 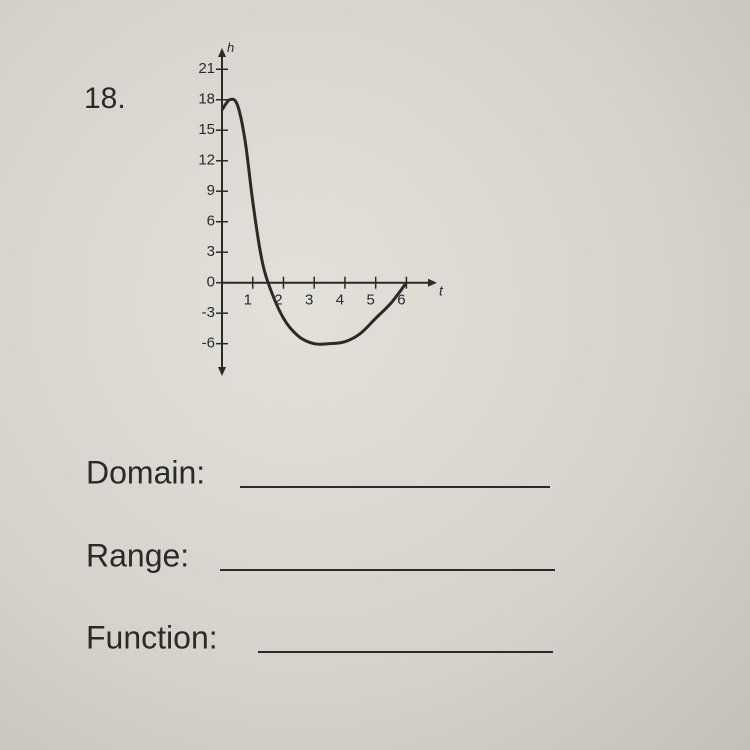 What do you see at coordinates (314, 221) in the screenshot?
I see `curve` at bounding box center [314, 221].